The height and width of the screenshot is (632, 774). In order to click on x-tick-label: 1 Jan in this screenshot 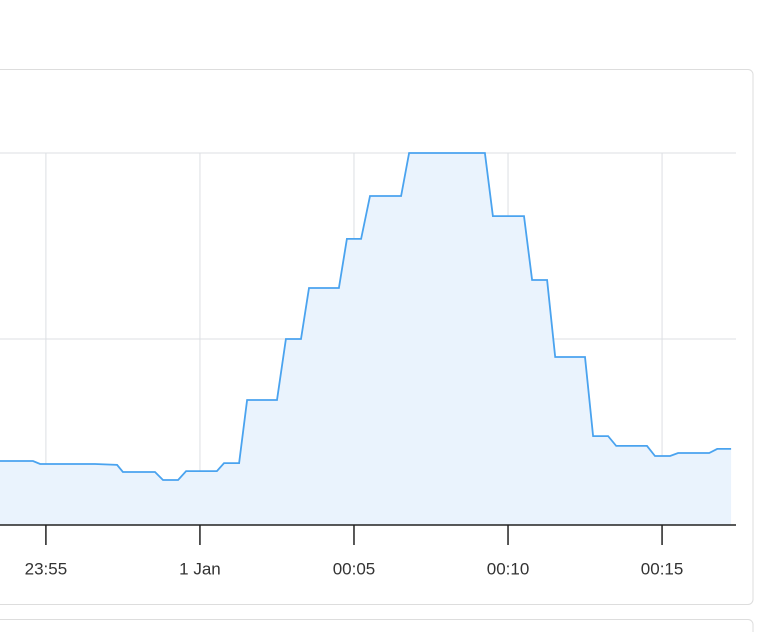, I will do `click(200, 568)`.